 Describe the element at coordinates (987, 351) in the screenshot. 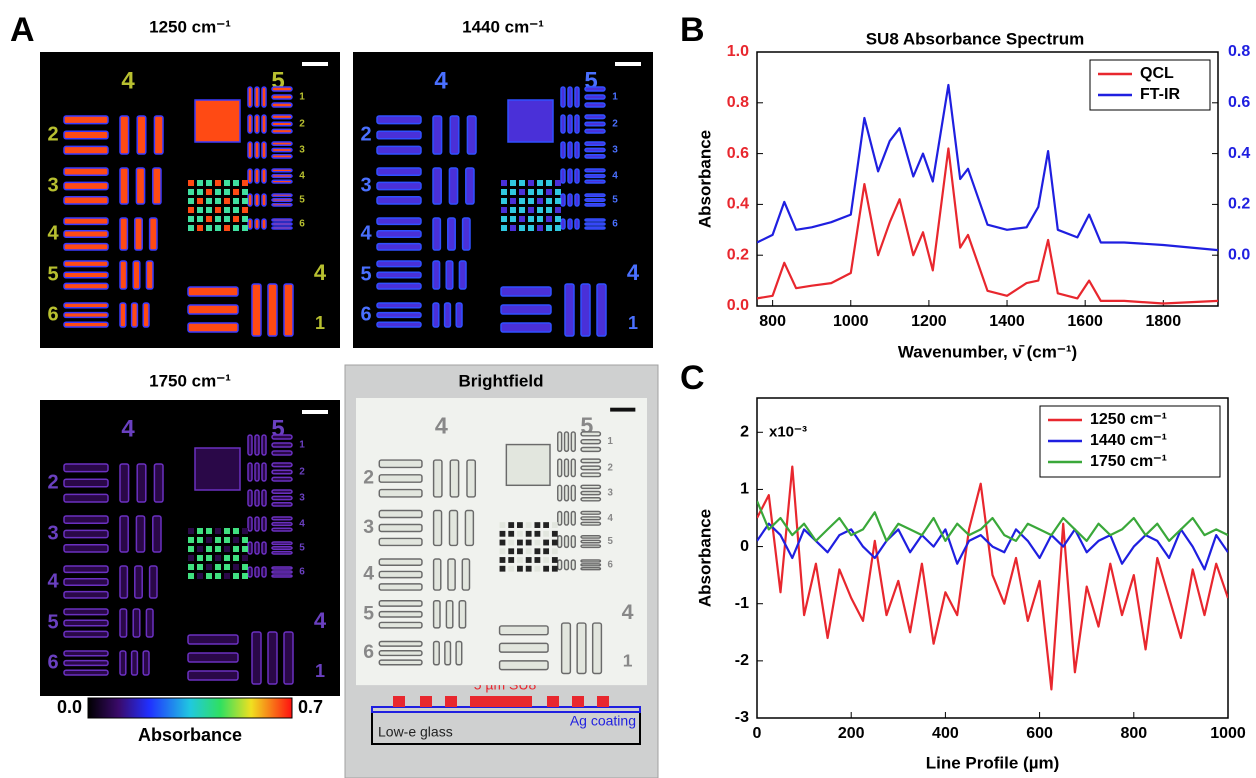

I see `x-axis-label: Wavenumber, ν̄ (cm⁻¹)` at that location.